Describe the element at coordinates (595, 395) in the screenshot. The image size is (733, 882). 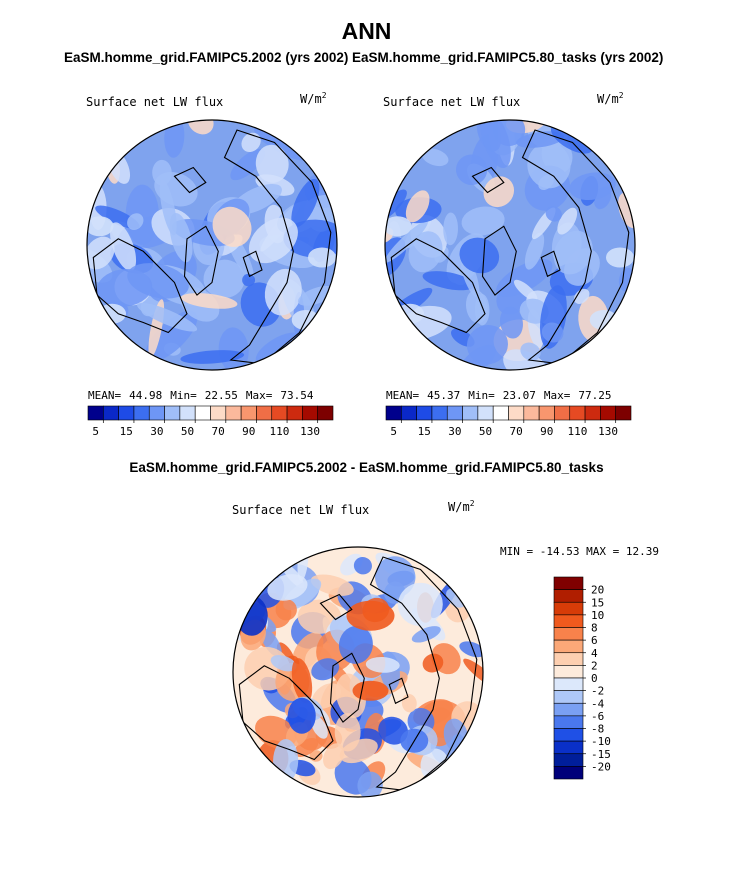
I see `panel2-max-value: 77.25` at that location.